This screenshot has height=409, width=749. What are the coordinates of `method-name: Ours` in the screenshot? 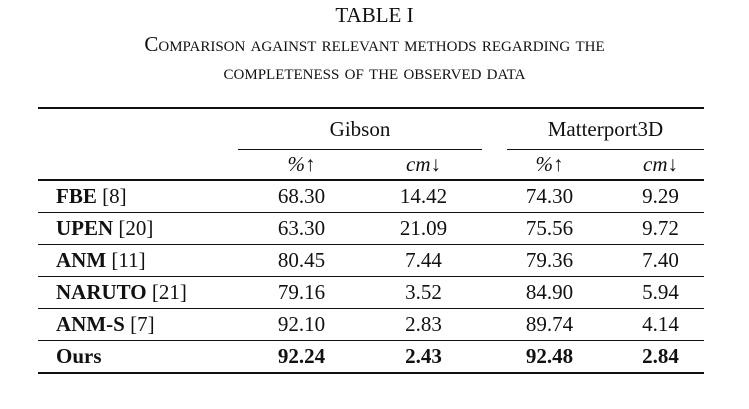 It's located at (79, 356).